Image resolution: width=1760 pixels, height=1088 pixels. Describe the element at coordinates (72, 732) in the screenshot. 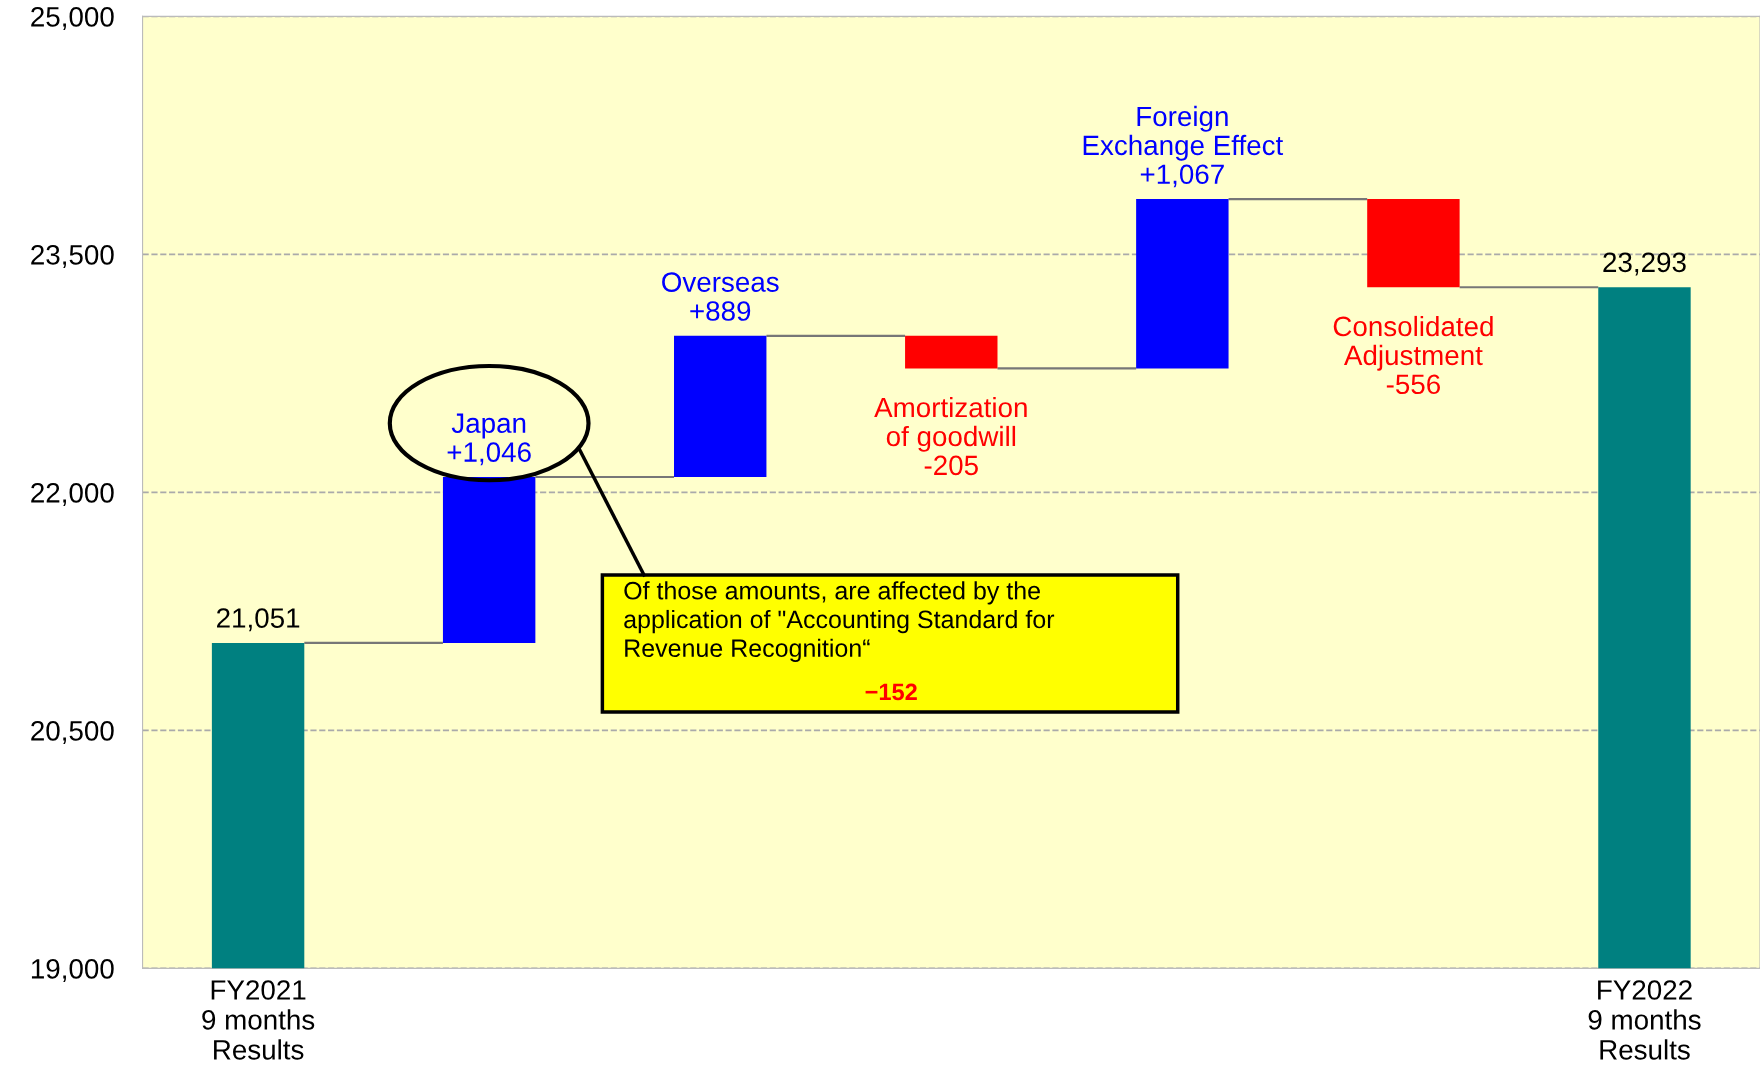

I see `y-tick-label: 20,500` at that location.